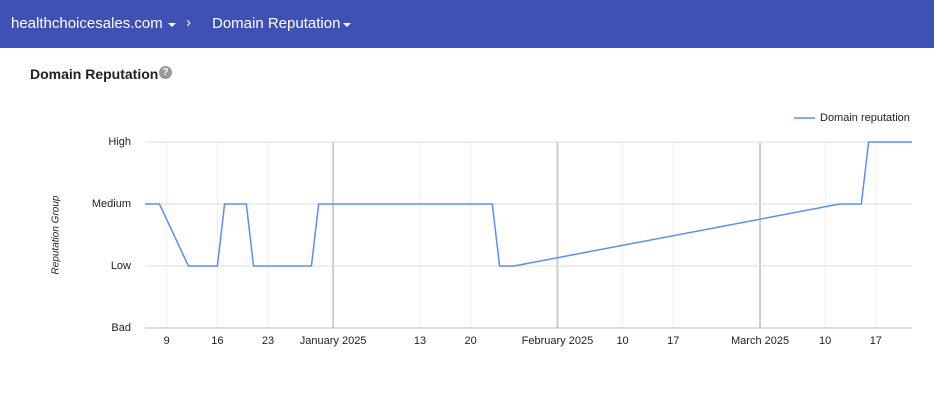 The width and height of the screenshot is (934, 408). Describe the element at coordinates (121, 266) in the screenshot. I see `y-tick-label: Low` at that location.